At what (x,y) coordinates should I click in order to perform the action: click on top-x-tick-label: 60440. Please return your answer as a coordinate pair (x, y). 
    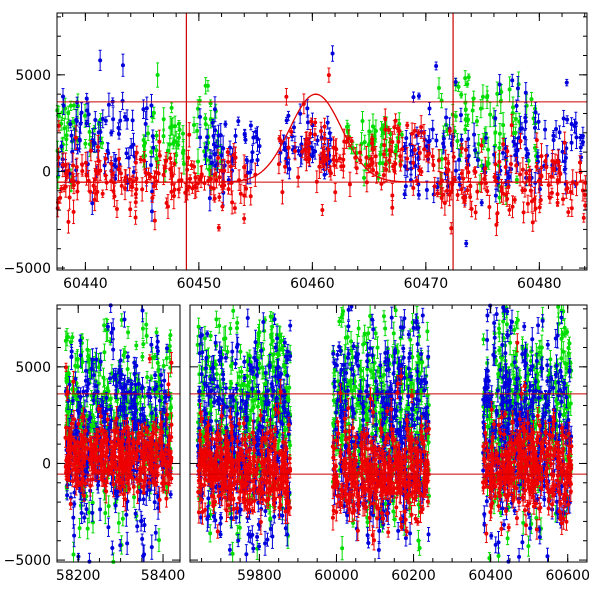
    Looking at the image, I should click on (85, 284).